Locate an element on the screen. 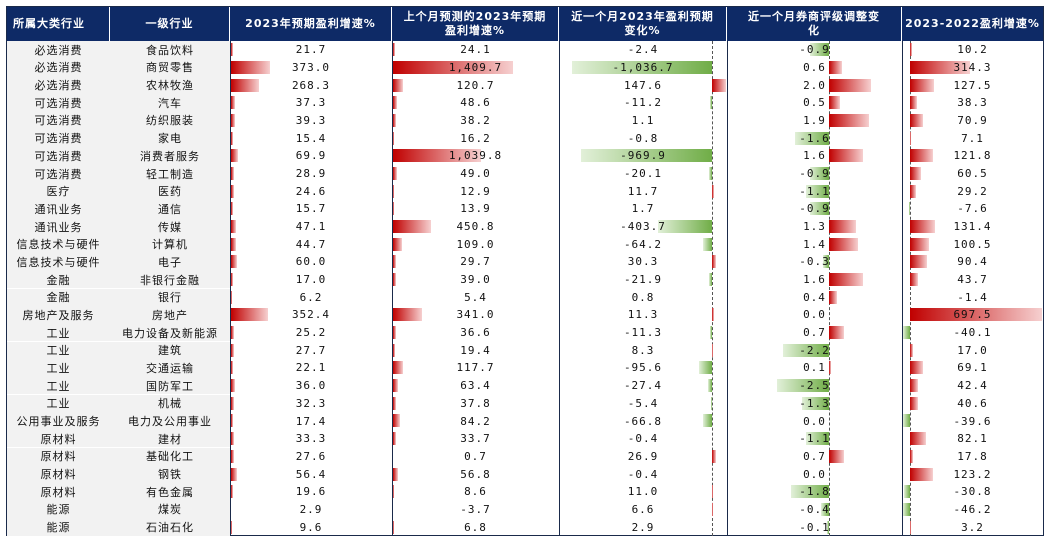  value-label: 0.8 is located at coordinates (643, 297).